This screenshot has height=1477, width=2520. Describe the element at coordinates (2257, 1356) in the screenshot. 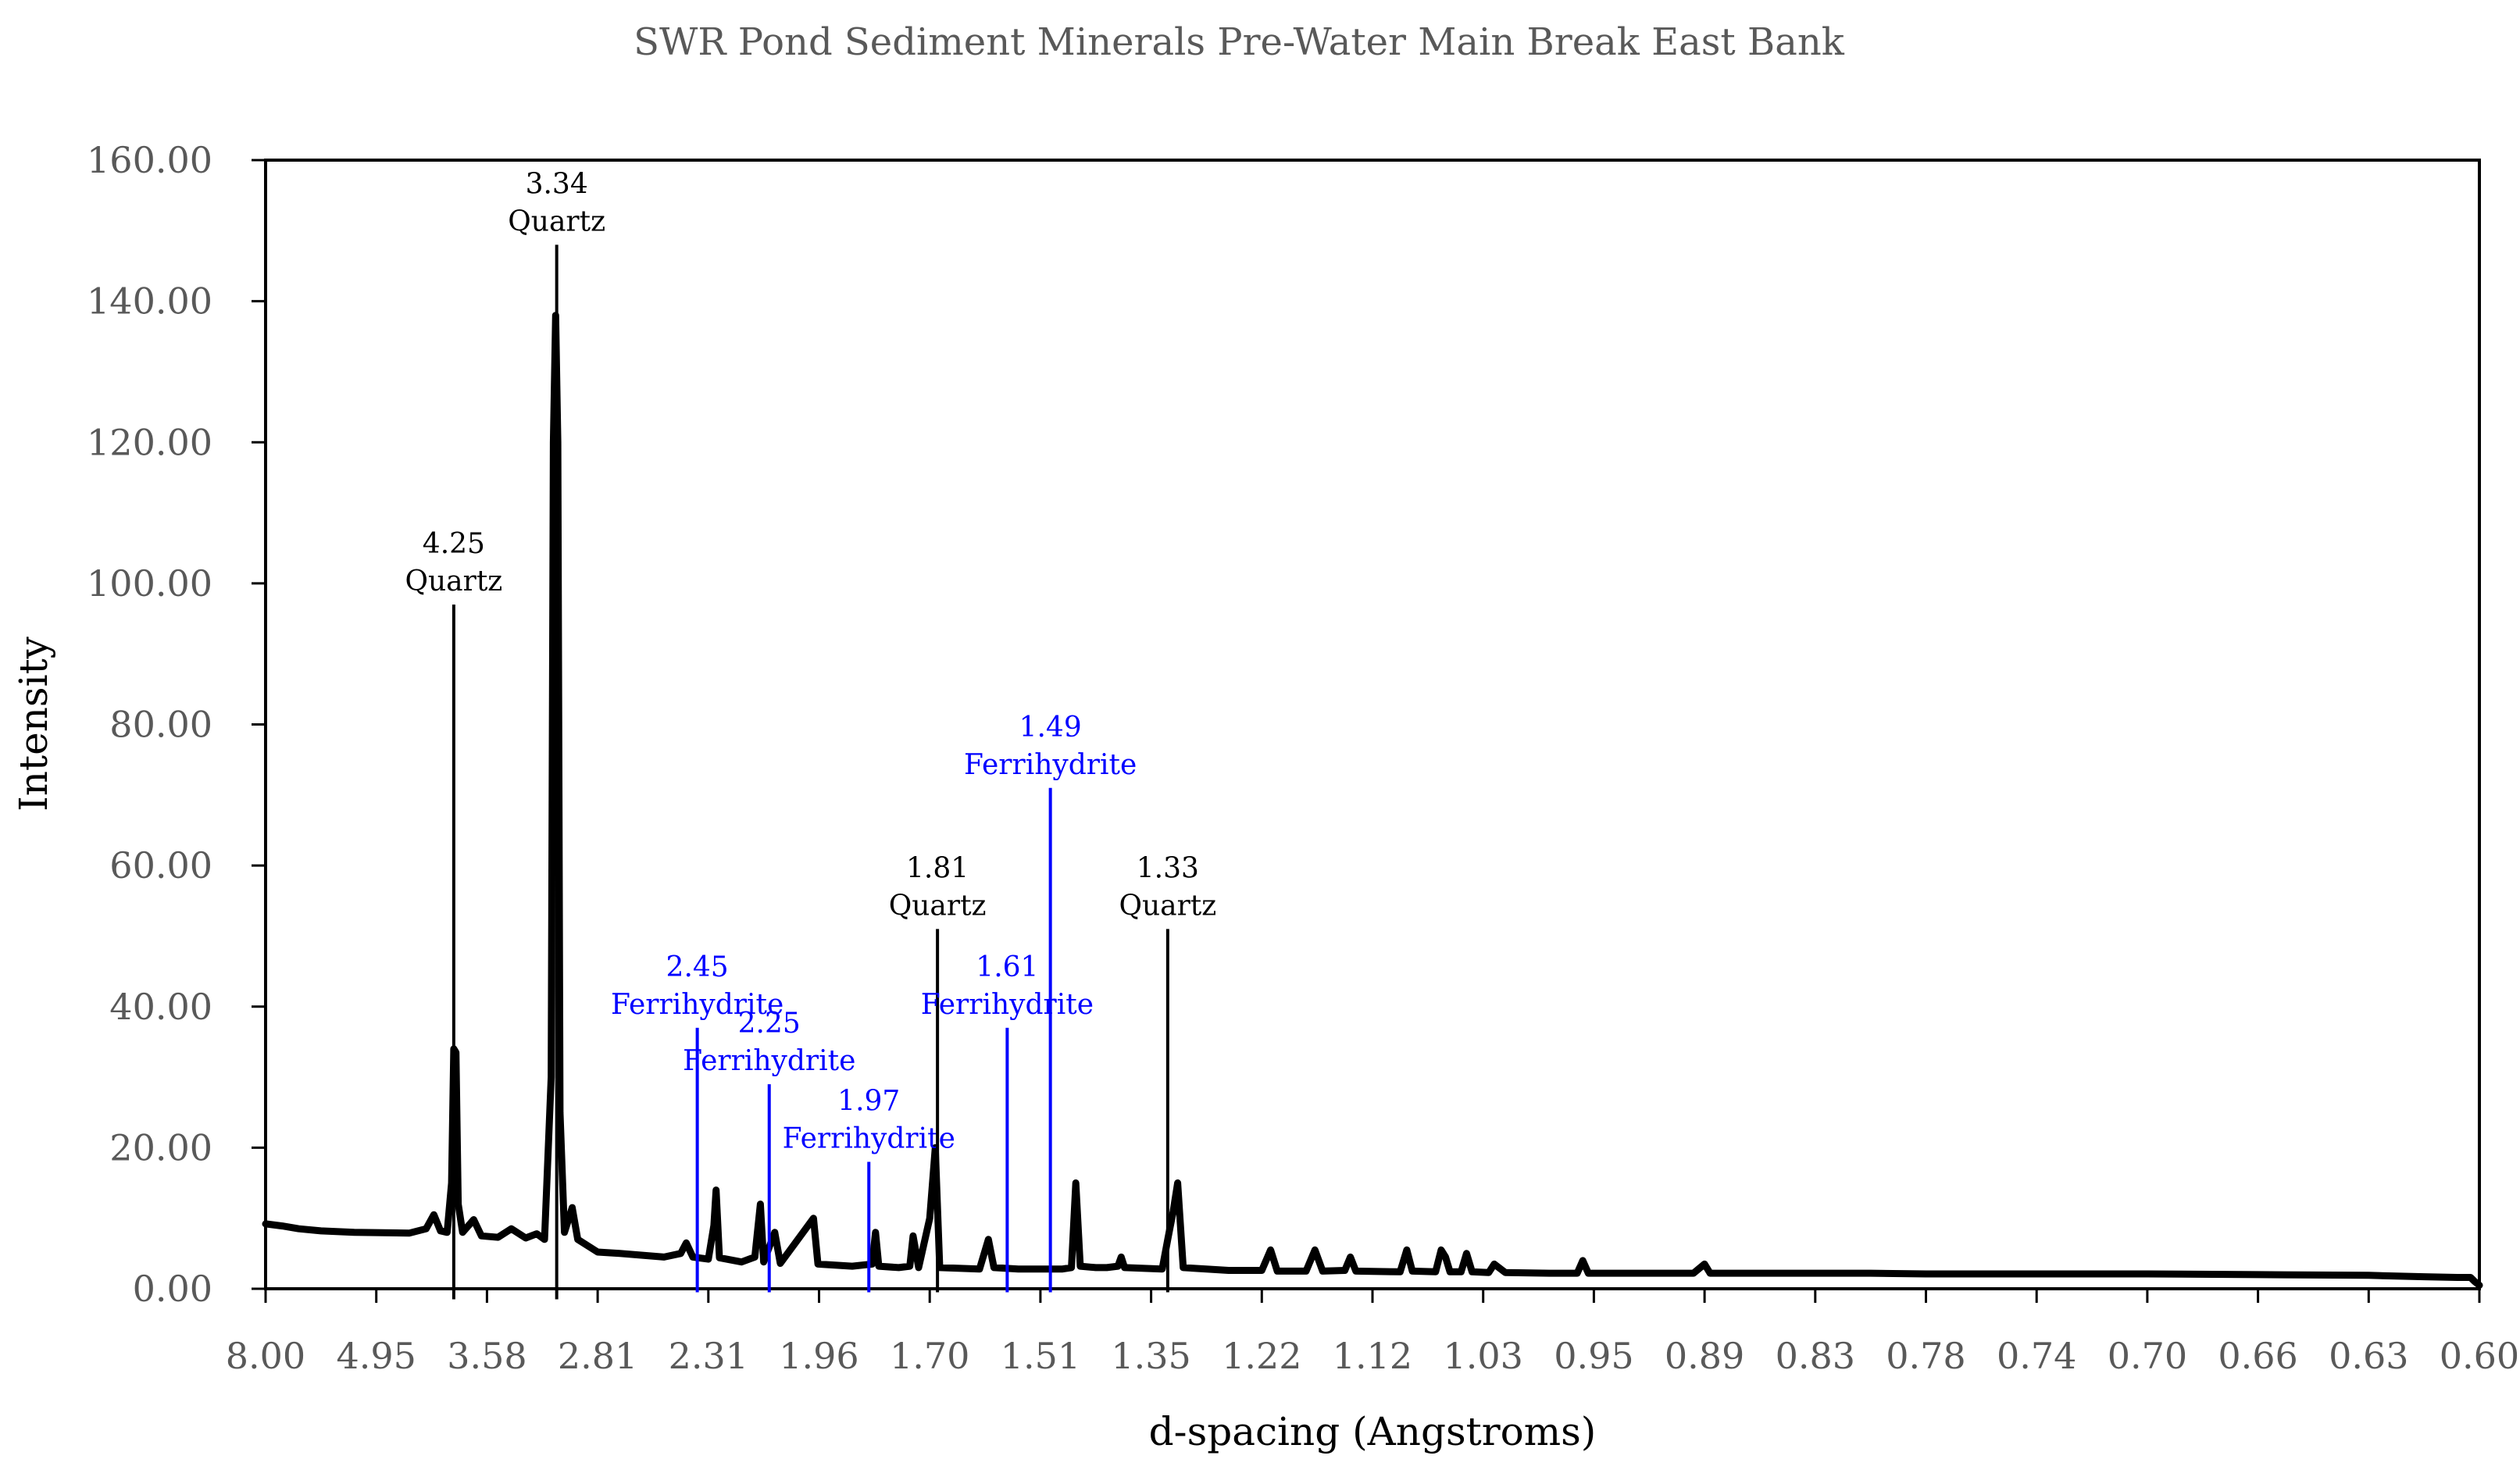

I see `x-tick-label: 0.66` at that location.